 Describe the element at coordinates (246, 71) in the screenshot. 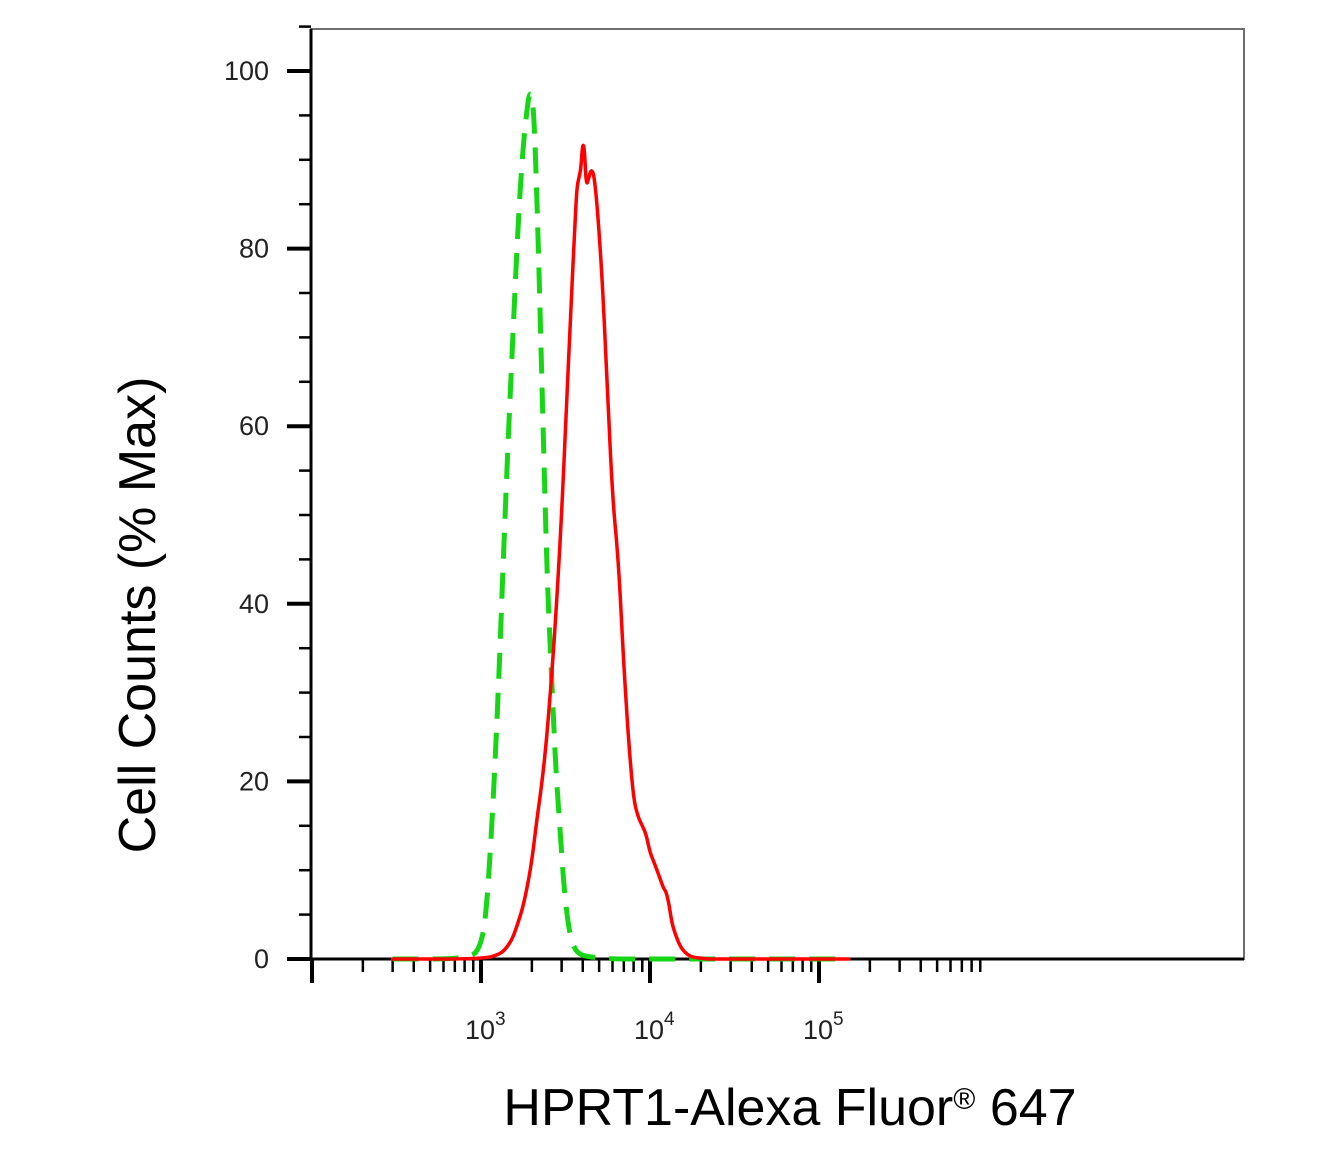

I see `y-tick-label: 100` at that location.